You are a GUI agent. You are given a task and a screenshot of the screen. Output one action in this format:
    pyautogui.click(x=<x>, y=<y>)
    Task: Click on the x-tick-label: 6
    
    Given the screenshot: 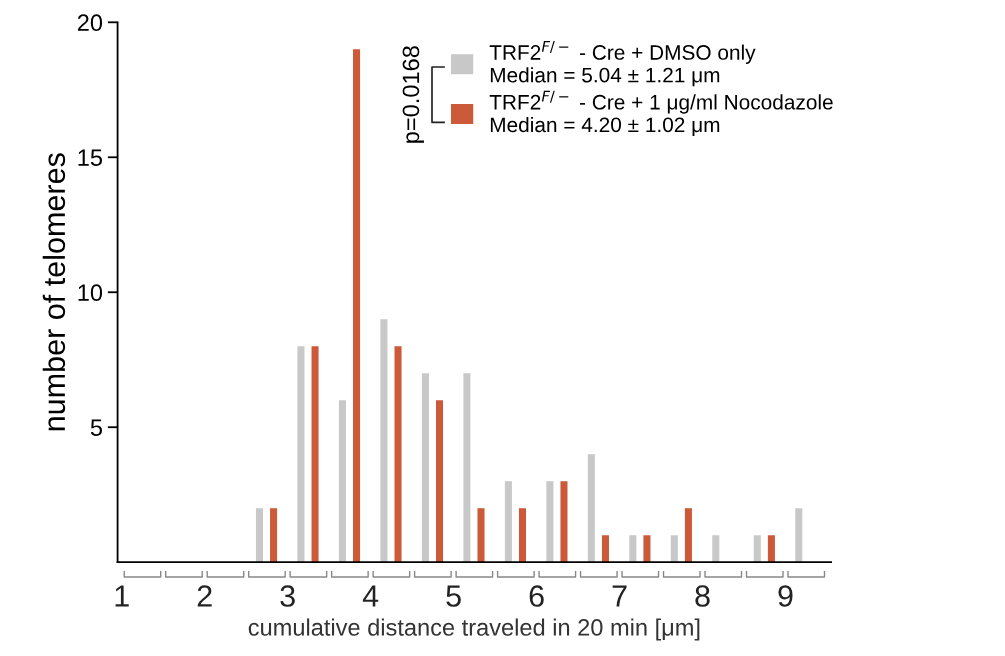 What is the action you would take?
    pyautogui.click(x=536, y=596)
    